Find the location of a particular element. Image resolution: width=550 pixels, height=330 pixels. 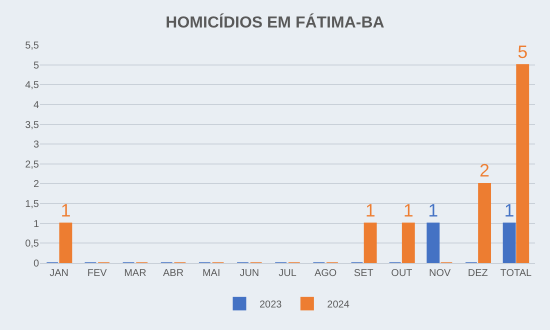

y-tick-label: 2 is located at coordinates (36, 184).